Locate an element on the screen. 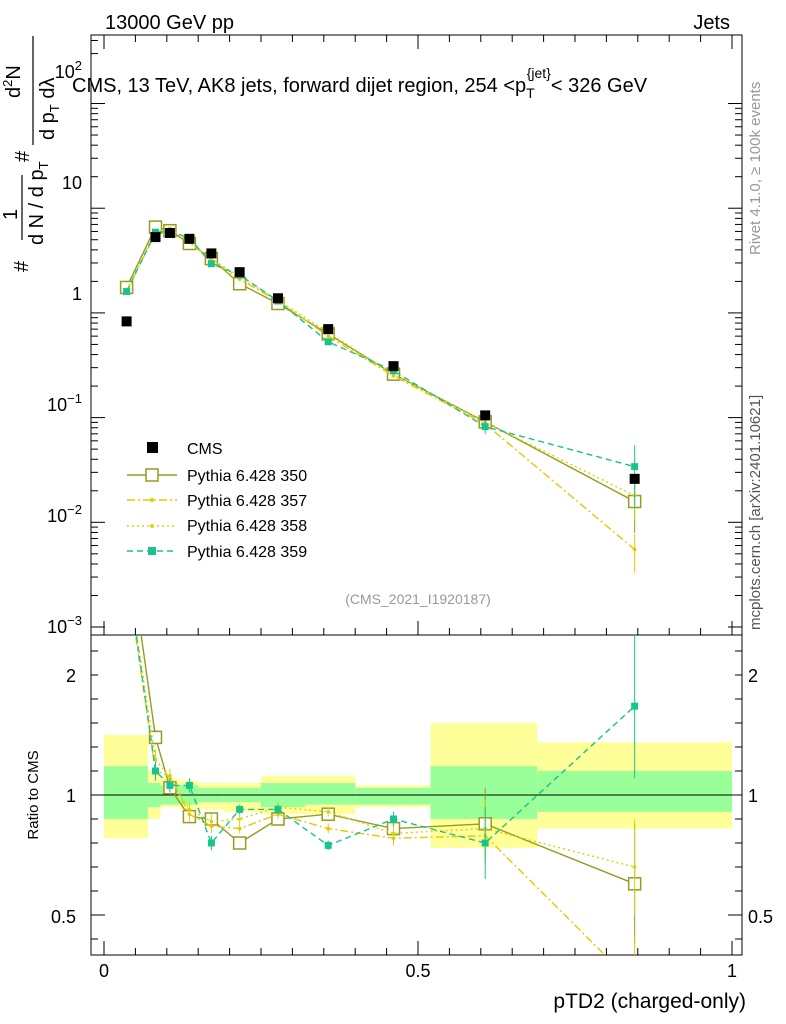 Image resolution: width=786 pixels, height=1024 pixels. legend-label-cms: CMS is located at coordinates (205, 449).